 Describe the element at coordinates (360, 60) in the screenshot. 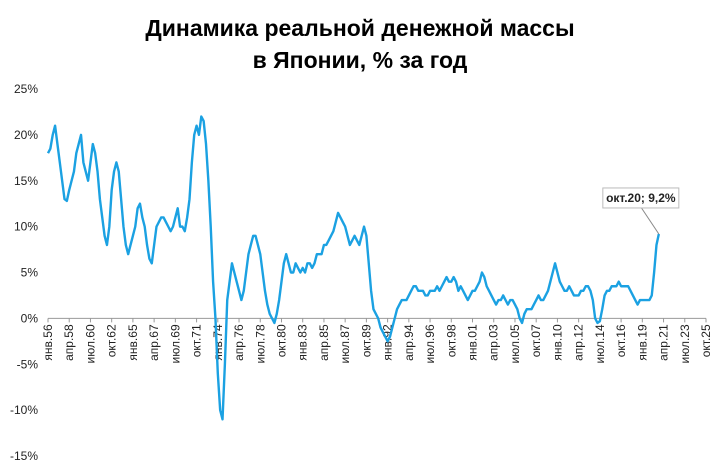

I see `chart-subtitle: в Японии, % за год` at that location.